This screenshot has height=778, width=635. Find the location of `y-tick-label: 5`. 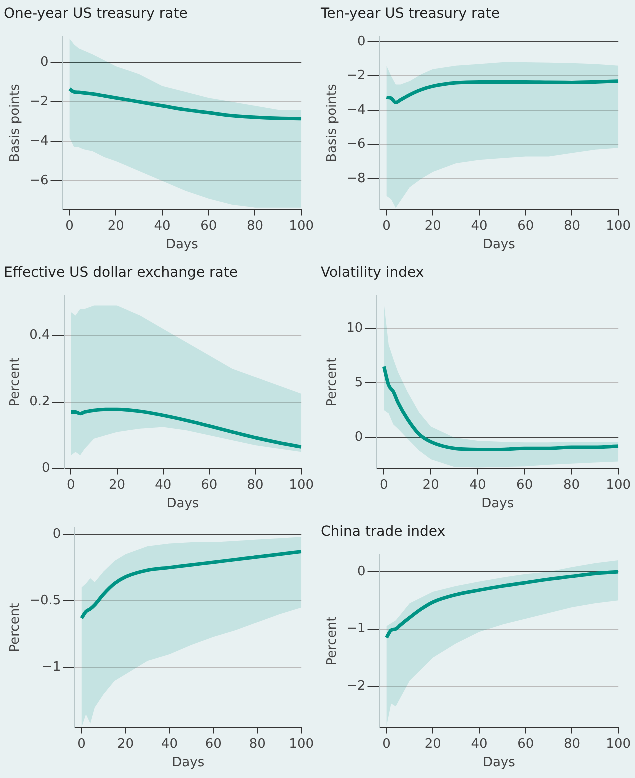

y-tick-label: 5 is located at coordinates (359, 382).